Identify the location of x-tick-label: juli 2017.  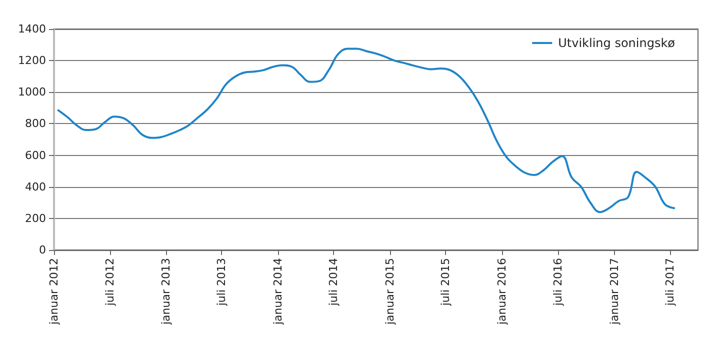
(669, 282).